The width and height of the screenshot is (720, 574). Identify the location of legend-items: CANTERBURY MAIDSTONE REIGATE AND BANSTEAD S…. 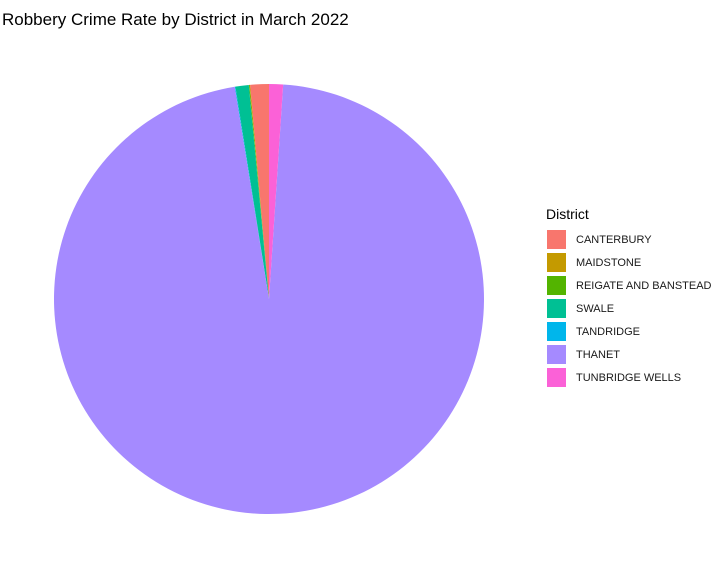
(629, 308).